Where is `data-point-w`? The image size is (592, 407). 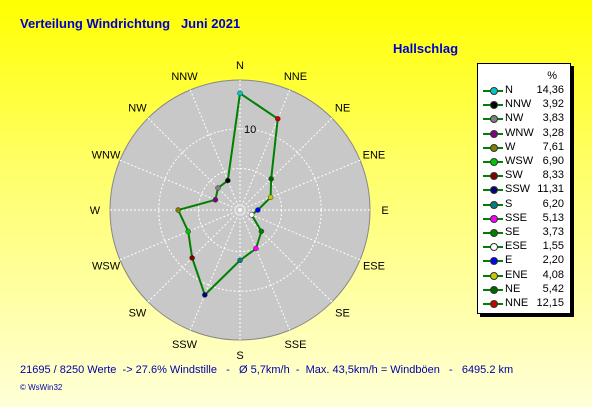 data-point-w is located at coordinates (178, 210).